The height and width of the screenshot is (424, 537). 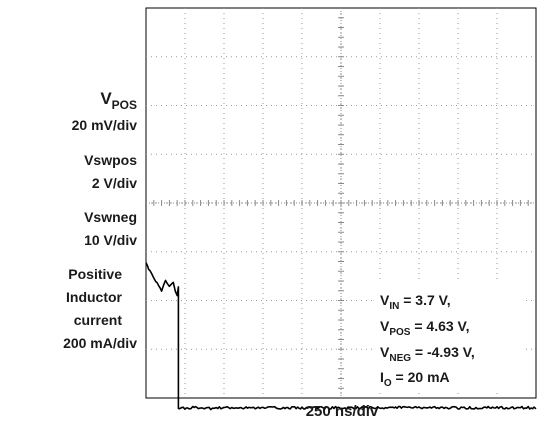 I want to click on vpos-scale-label: 20 mV/div, so click(x=105, y=125).